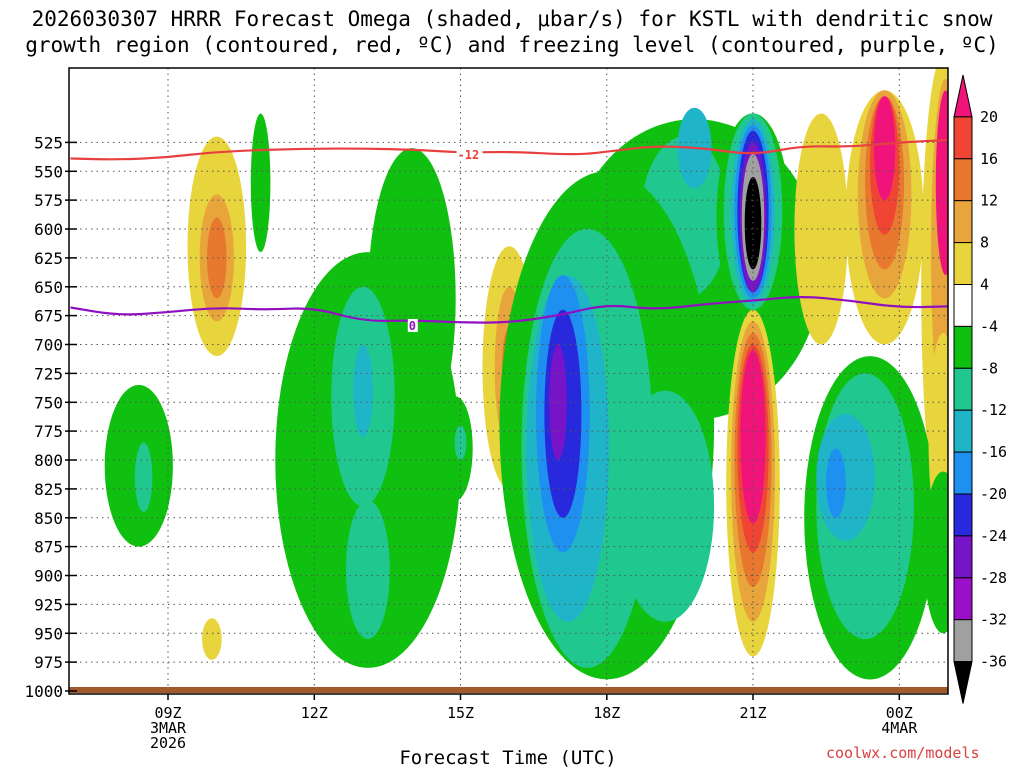 Image resolution: width=1024 pixels, height=768 pixels. I want to click on dendritic-growth-region-label: -12, so click(469, 155).